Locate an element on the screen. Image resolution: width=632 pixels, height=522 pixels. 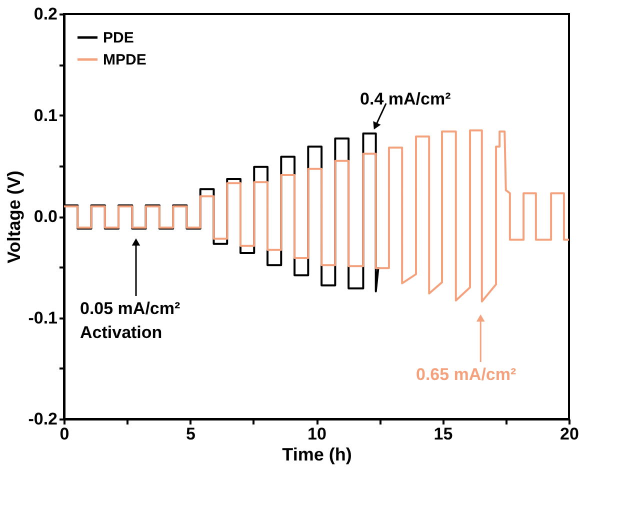
x-tick-label: 20 is located at coordinates (569, 434).